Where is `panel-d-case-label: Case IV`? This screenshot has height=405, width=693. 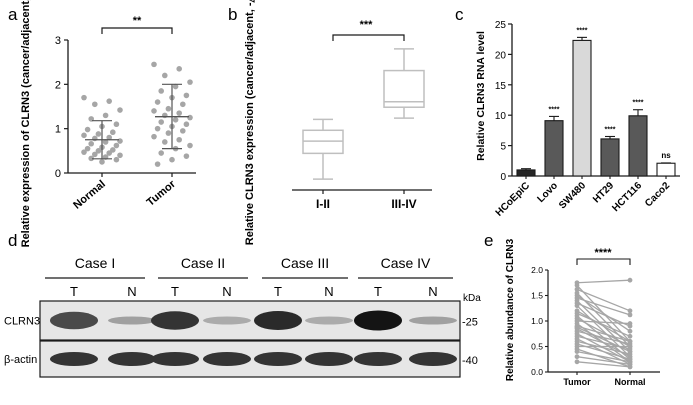 panel-d-case-label: Case IV is located at coordinates (406, 263).